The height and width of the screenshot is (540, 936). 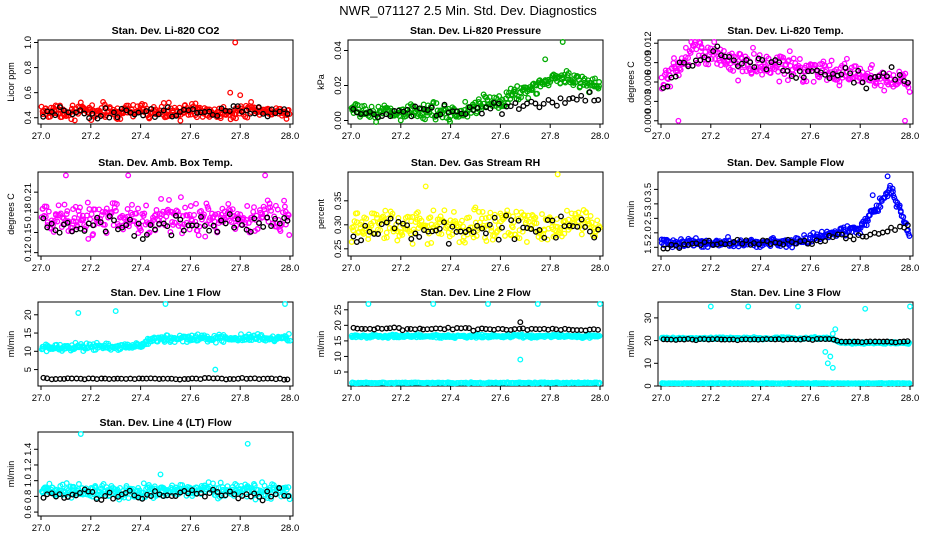 What do you see at coordinates (338, 50) in the screenshot?
I see `y-tick-label: 0.04` at bounding box center [338, 50].